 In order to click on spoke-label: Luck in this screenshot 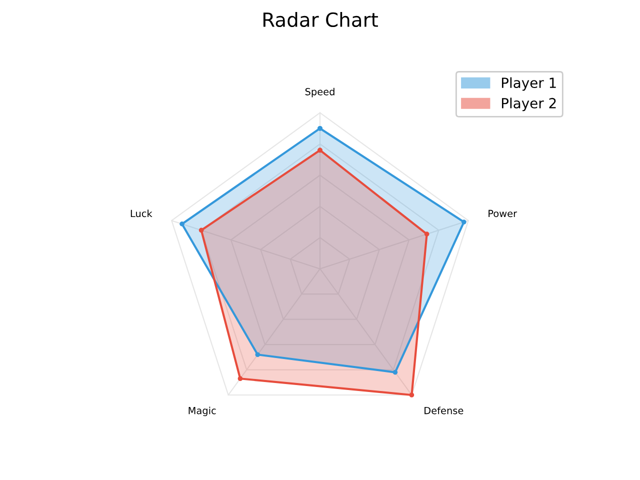, I will do `click(141, 214)`.